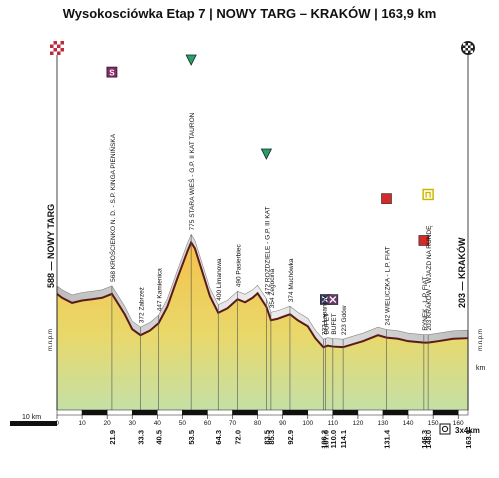  What do you see at coordinates (343, 439) in the screenshot?
I see `km-mark-label: 114.1` at bounding box center [343, 439].